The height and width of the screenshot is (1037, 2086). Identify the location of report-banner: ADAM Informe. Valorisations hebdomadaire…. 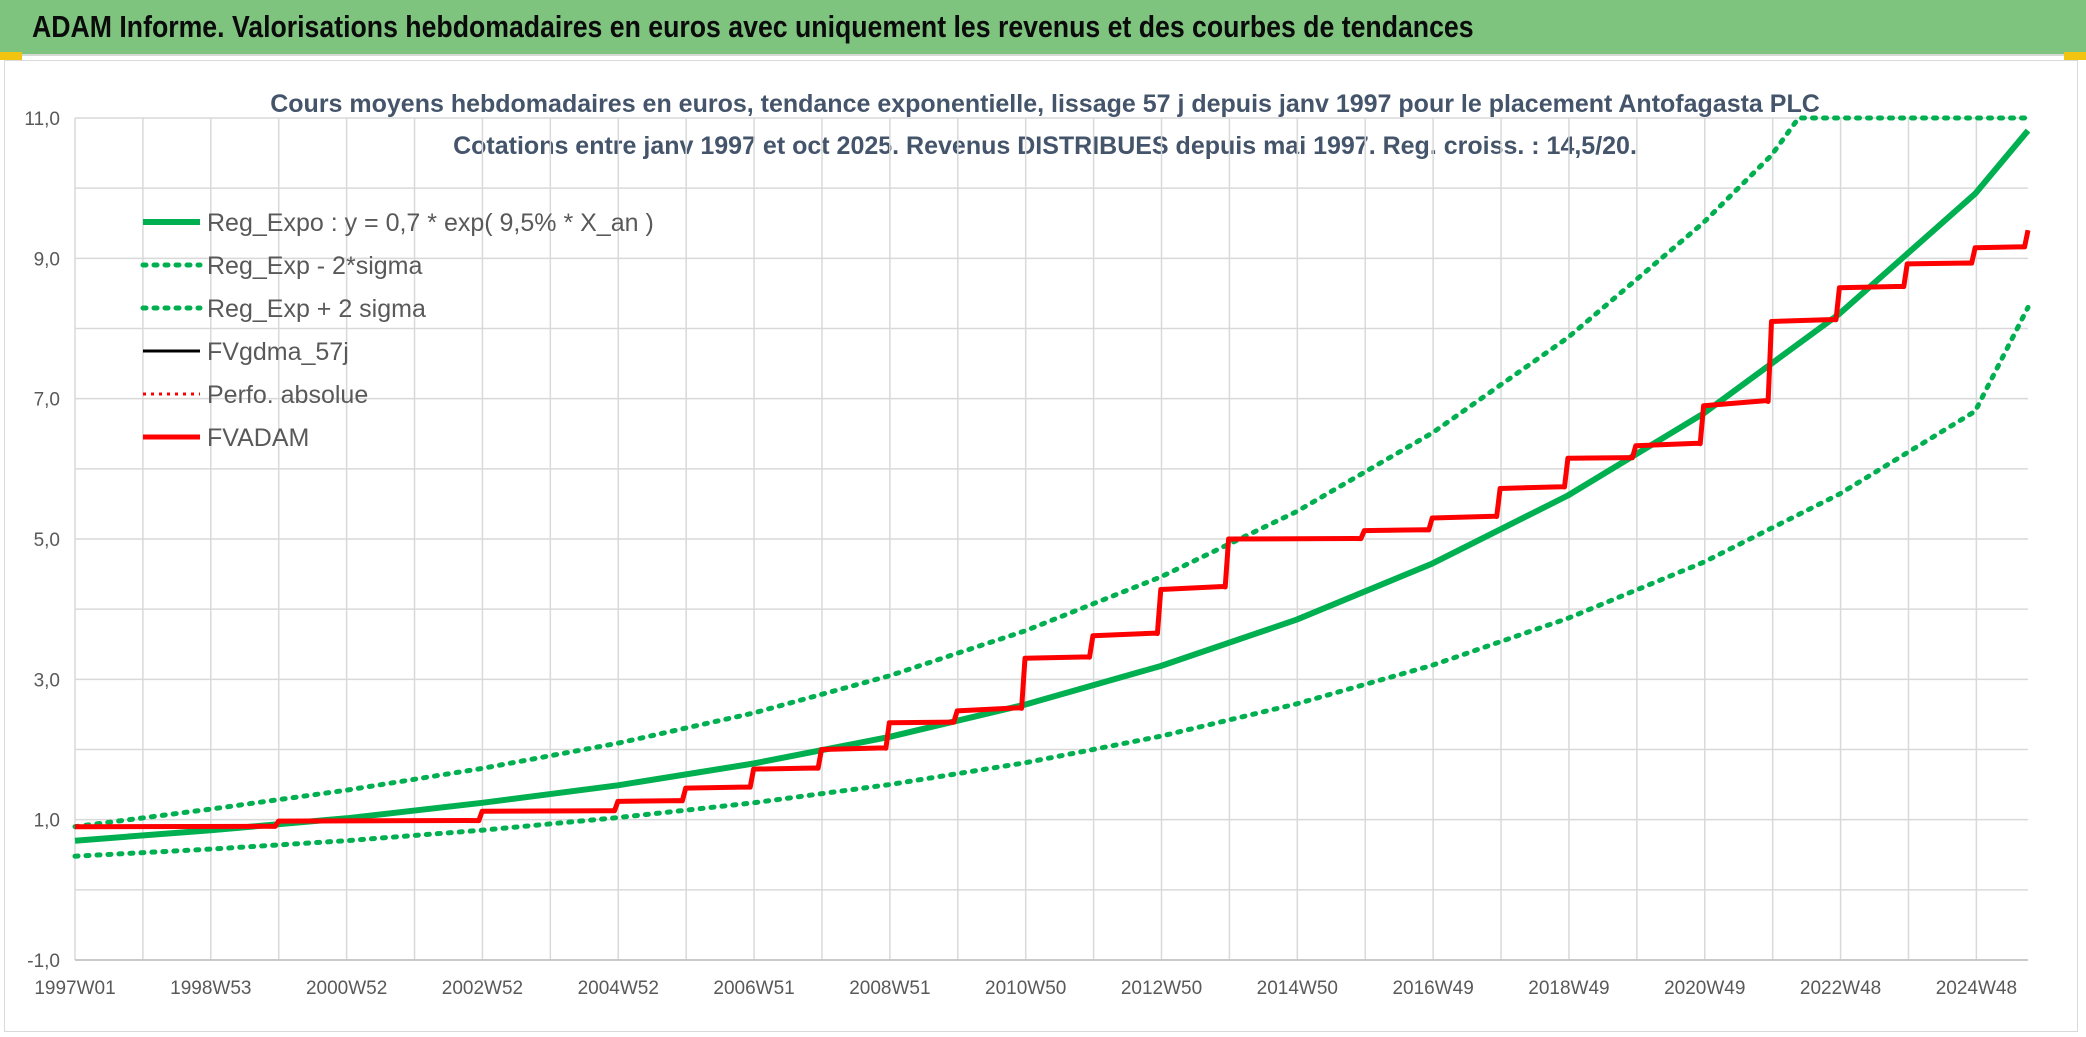
(1043, 28).